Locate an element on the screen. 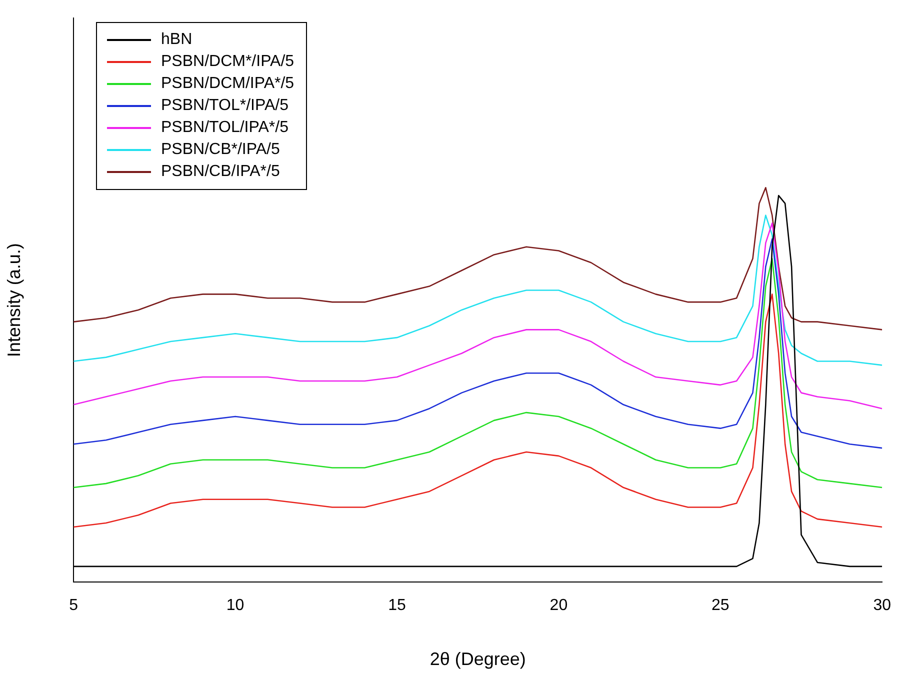  x-tick-label: 30 is located at coordinates (882, 605).